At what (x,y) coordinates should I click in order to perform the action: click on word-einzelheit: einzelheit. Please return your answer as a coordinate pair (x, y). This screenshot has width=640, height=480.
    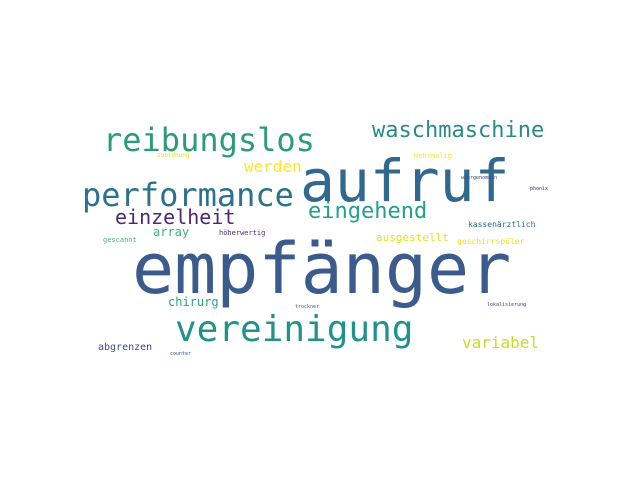
    Looking at the image, I should click on (175, 217).